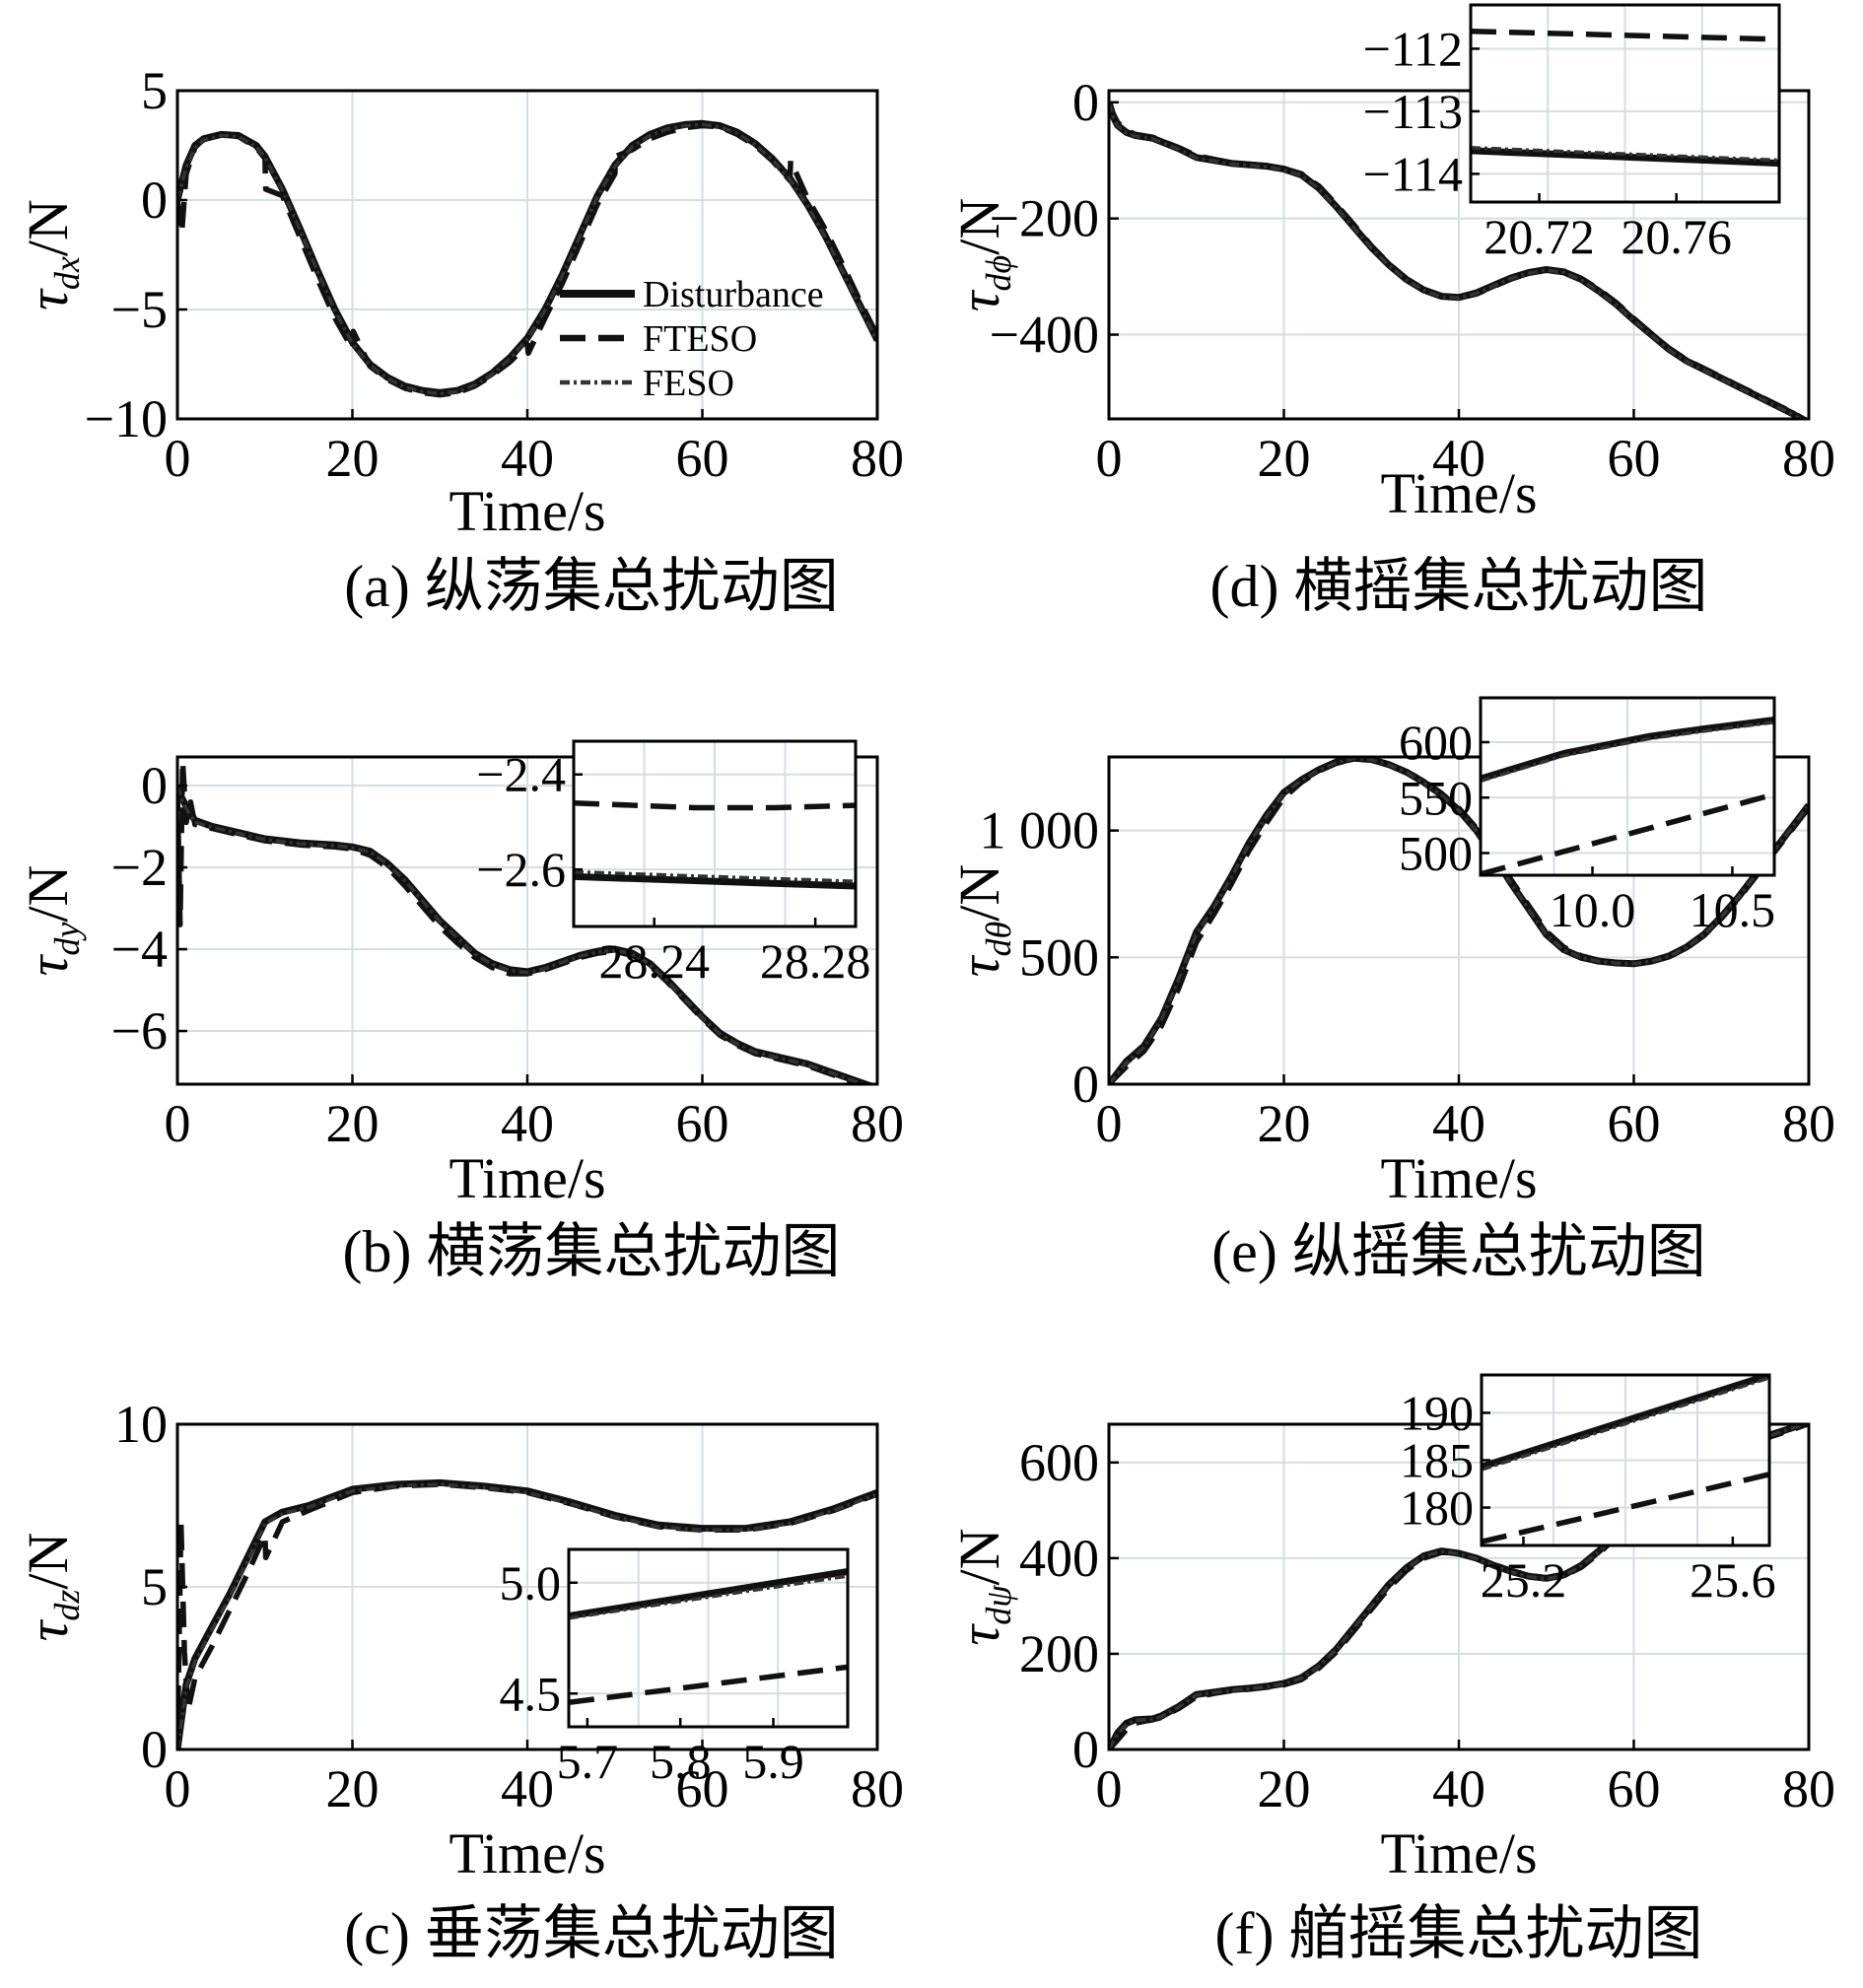 The width and height of the screenshot is (1863, 1988). I want to click on inset-x-tick-label: 20.72, so click(1540, 236).